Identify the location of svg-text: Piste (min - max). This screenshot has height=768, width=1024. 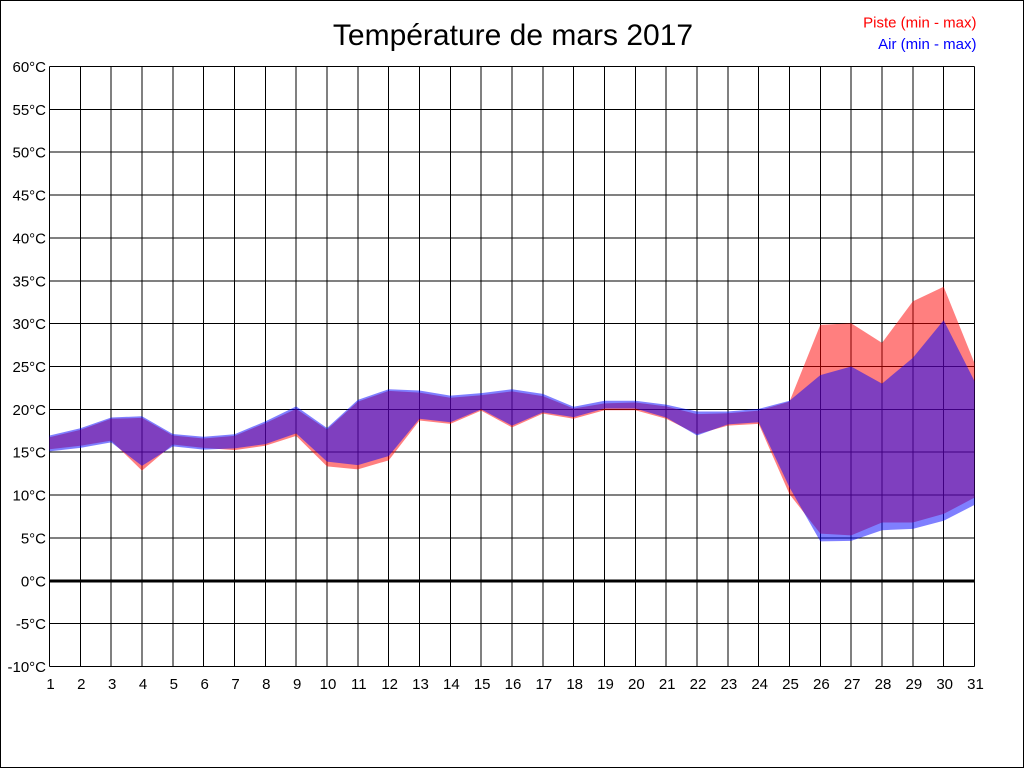
(919, 23).